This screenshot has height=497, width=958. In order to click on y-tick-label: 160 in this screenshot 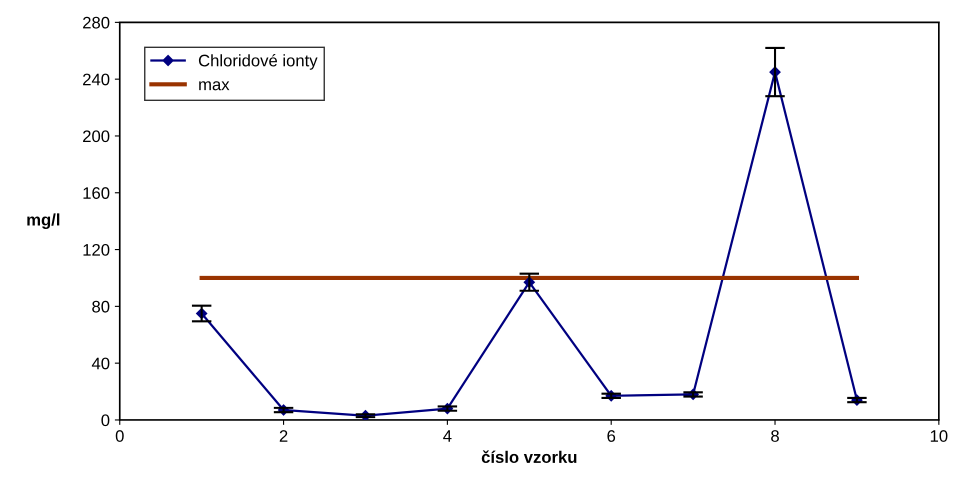, I will do `click(96, 193)`.